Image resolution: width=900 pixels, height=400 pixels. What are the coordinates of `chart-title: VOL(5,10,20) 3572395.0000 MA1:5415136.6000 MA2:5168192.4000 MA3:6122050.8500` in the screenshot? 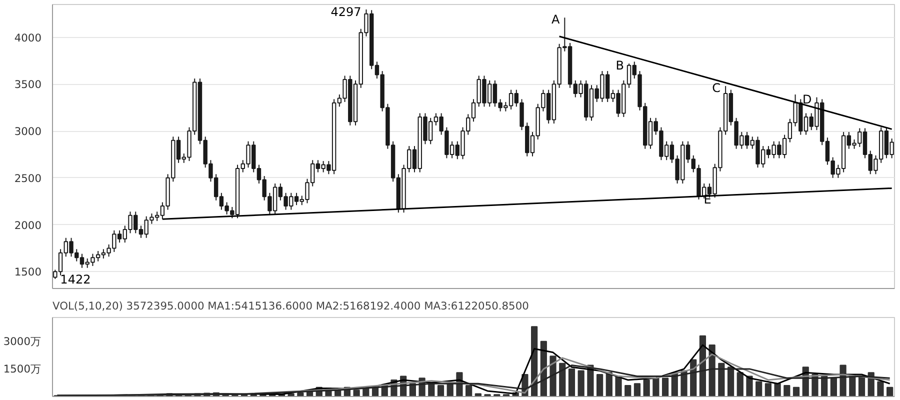 It's located at (291, 306).